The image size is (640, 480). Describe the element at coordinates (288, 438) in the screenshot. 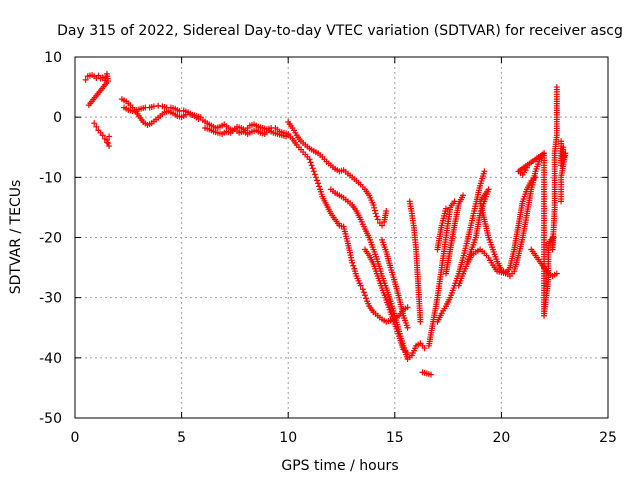

I see `x-tick-label: 10` at that location.